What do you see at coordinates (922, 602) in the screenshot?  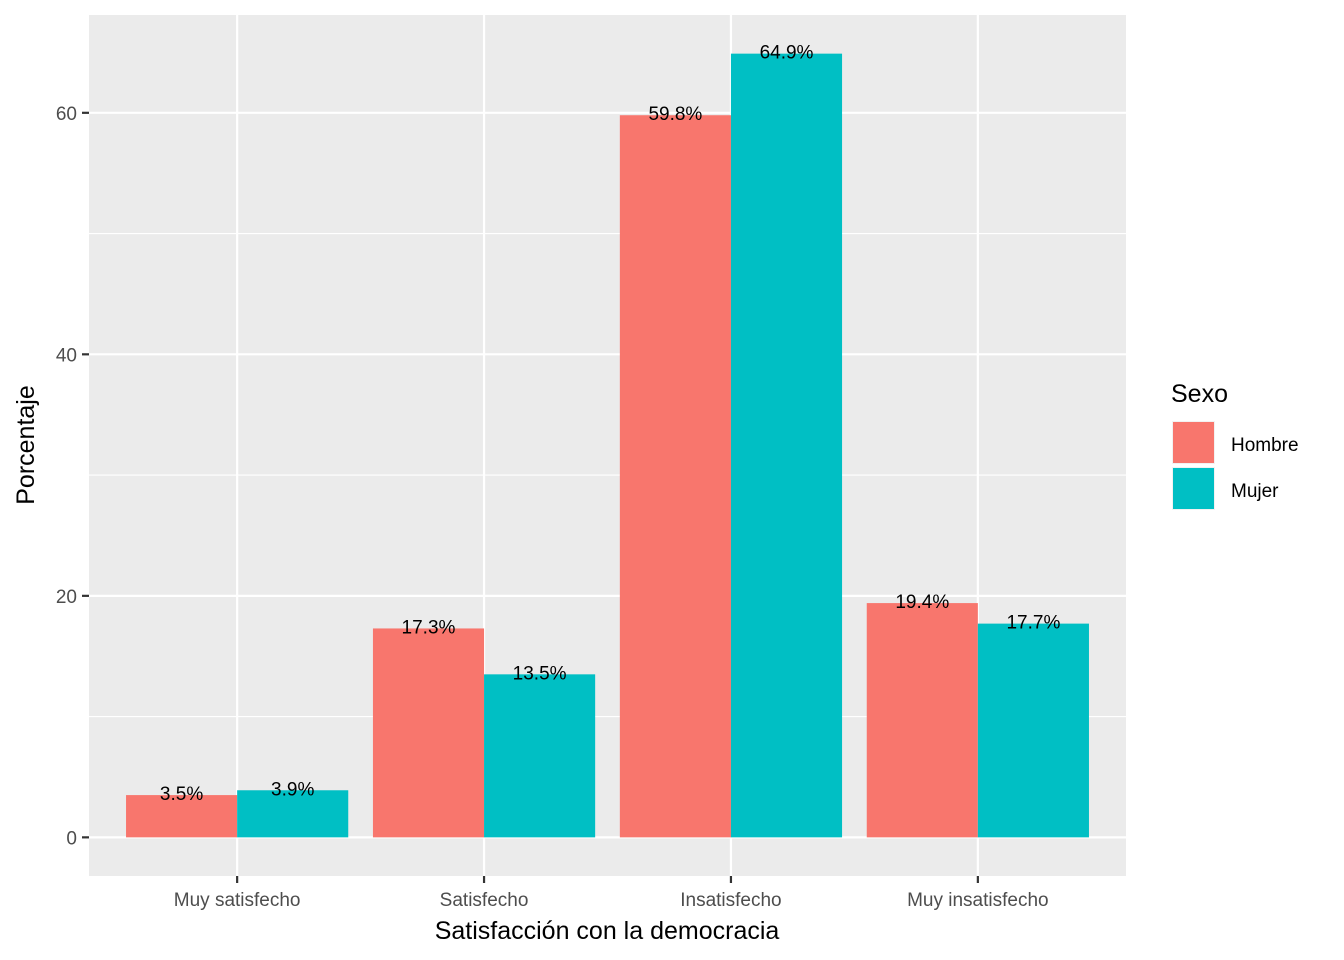 I see `data-label-hombre-3: 19.4%` at bounding box center [922, 602].